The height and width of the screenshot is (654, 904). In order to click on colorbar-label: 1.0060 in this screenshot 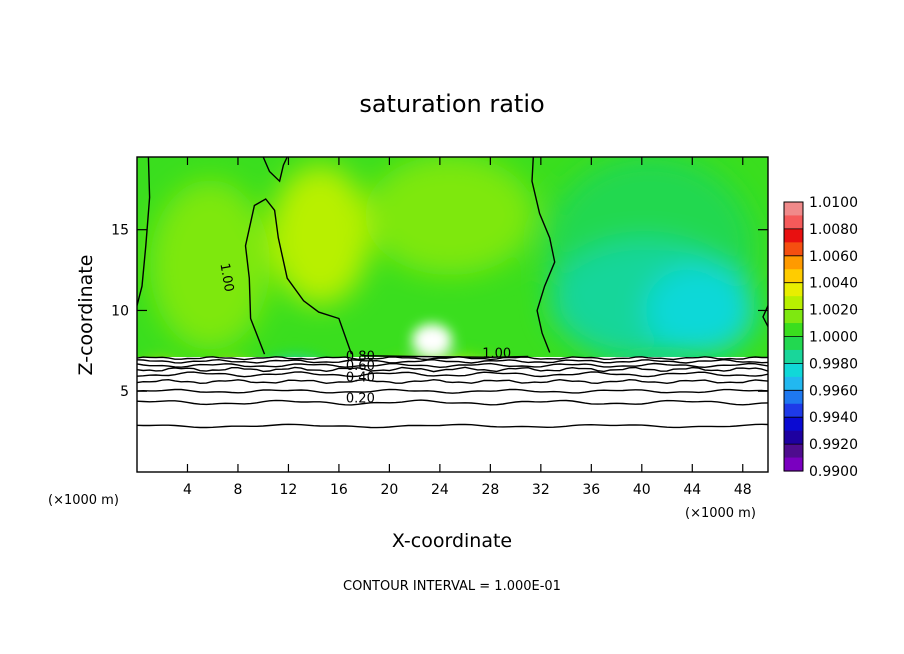, I will do `click(833, 257)`.